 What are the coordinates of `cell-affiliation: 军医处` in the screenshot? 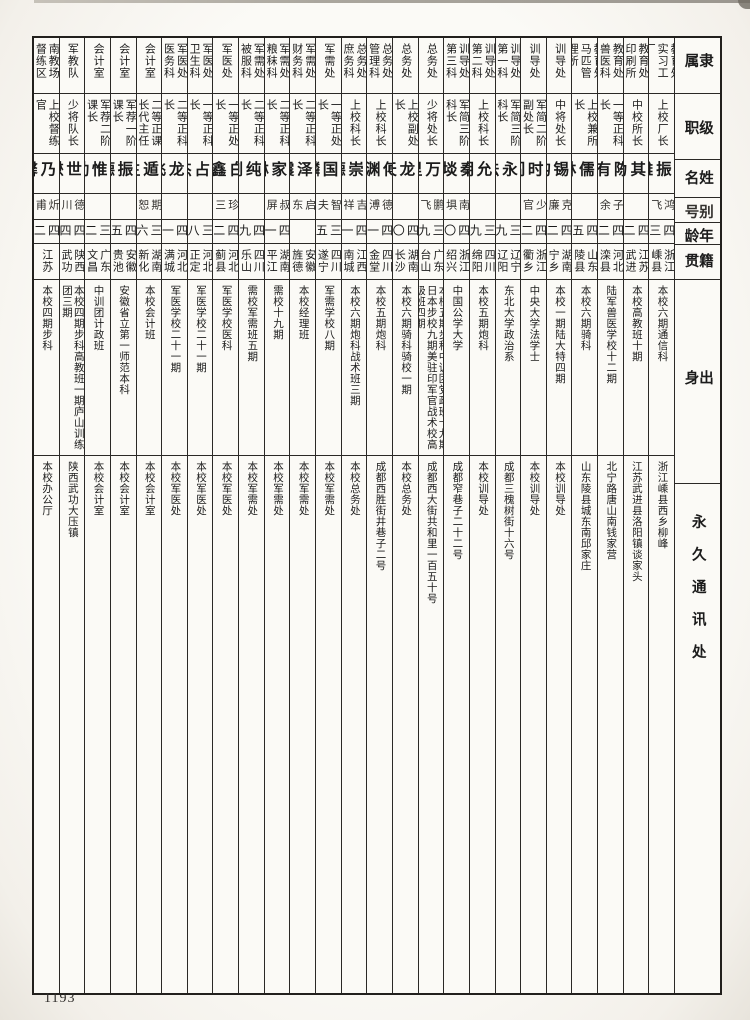 It's located at (226, 66).